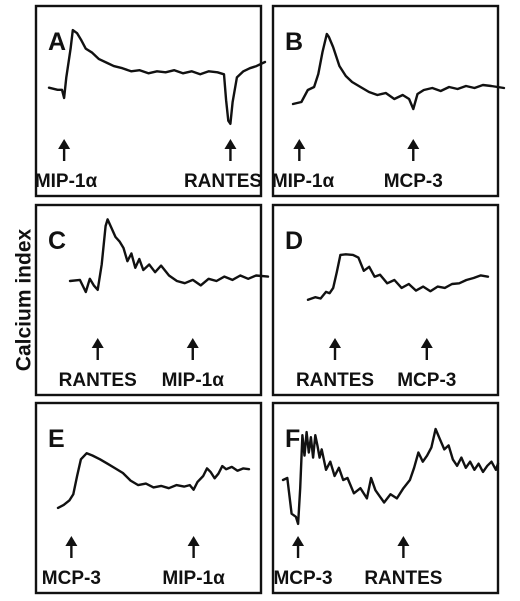  I want to click on panel-b: B MIP-1α MCP-3, so click(388, 101).